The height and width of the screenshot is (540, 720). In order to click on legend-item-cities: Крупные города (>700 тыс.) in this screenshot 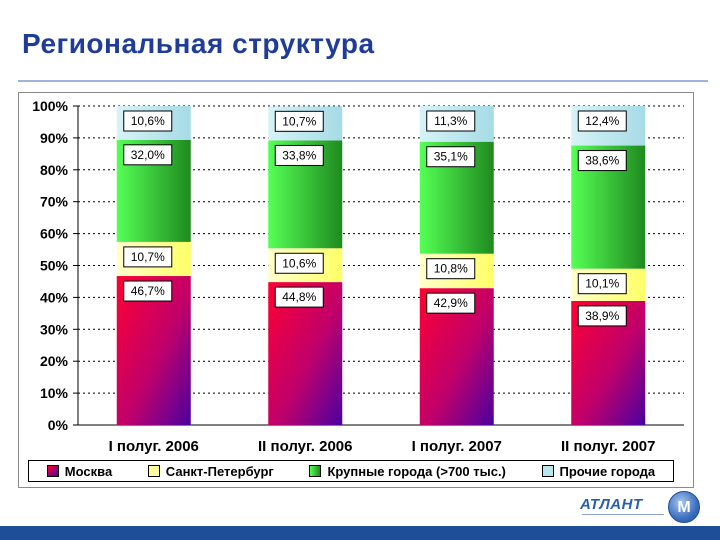, I will do `click(407, 471)`.